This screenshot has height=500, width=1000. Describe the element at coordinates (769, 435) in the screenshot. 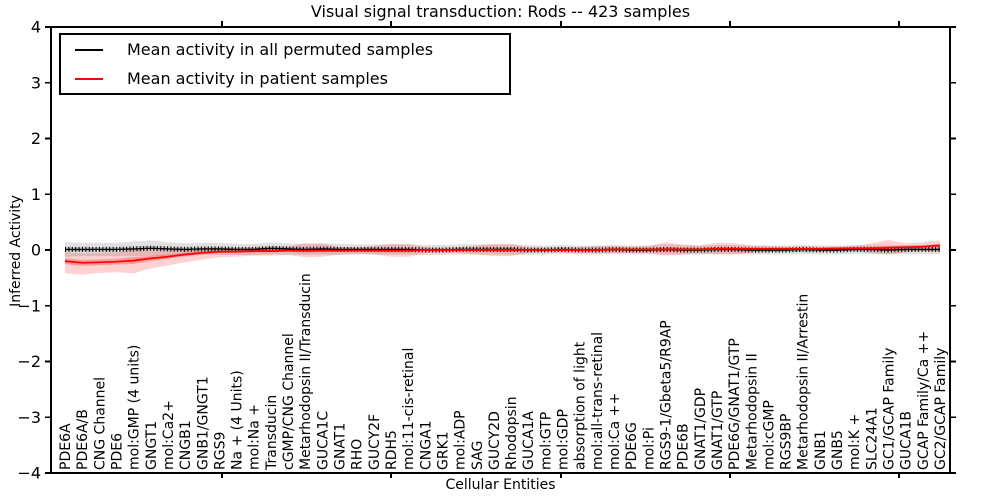

I see `x-tick-label: mol:cGMP` at that location.